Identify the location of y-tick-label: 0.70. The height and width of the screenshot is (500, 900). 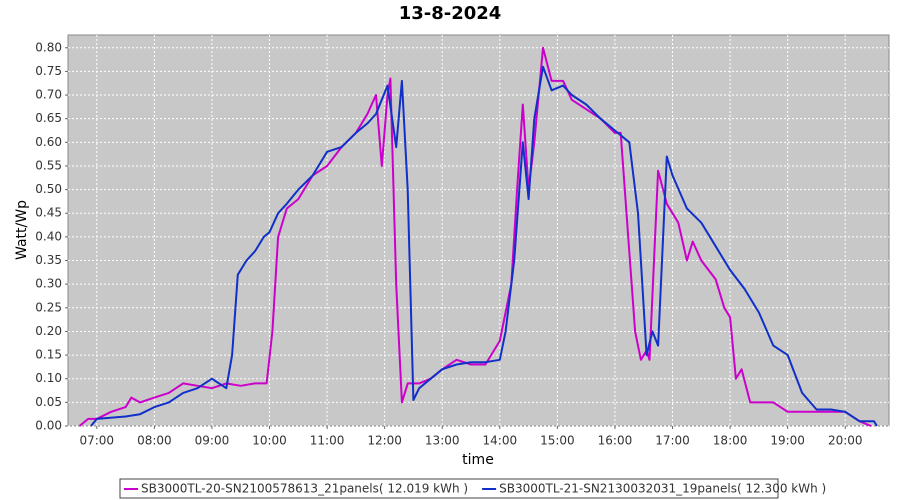
(48, 95).